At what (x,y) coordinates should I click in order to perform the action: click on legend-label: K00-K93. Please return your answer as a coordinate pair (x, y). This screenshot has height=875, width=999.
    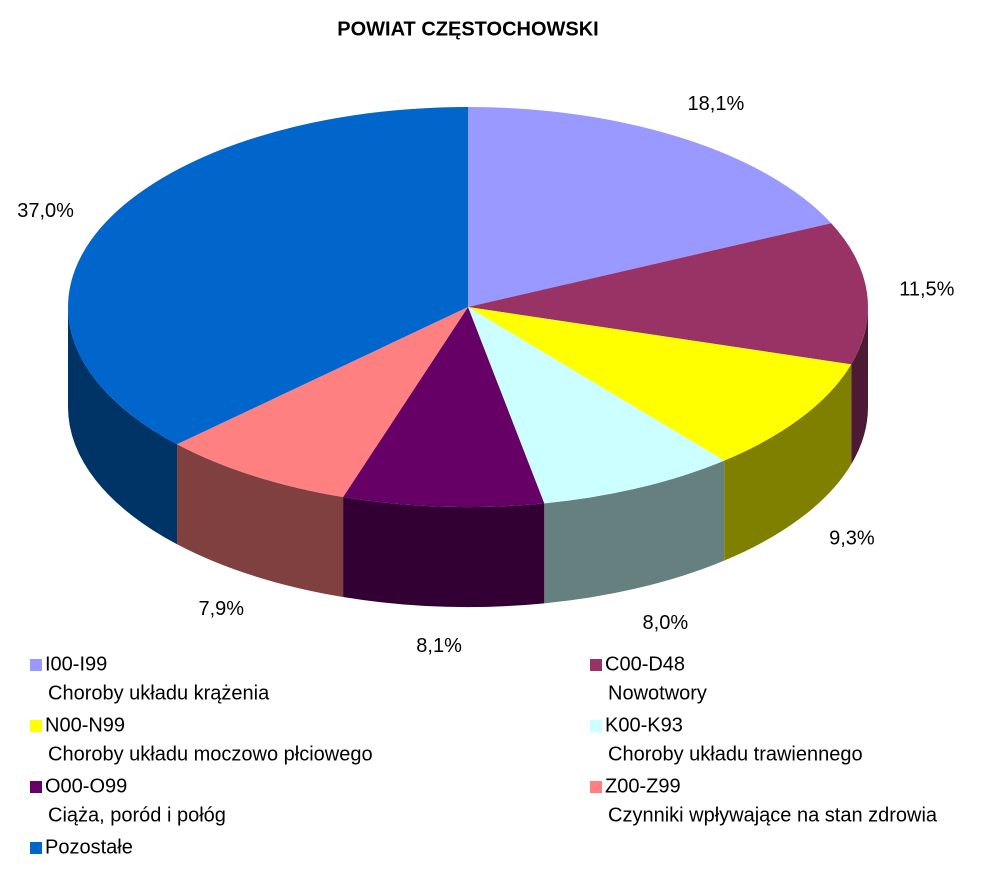
    Looking at the image, I should click on (644, 725).